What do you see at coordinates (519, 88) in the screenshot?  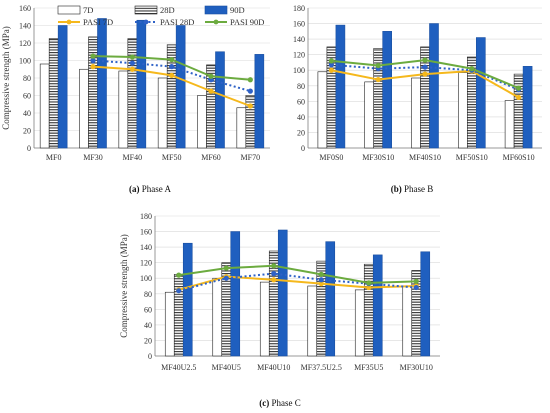 I see `point-pasi-90d-mf60s10` at bounding box center [519, 88].